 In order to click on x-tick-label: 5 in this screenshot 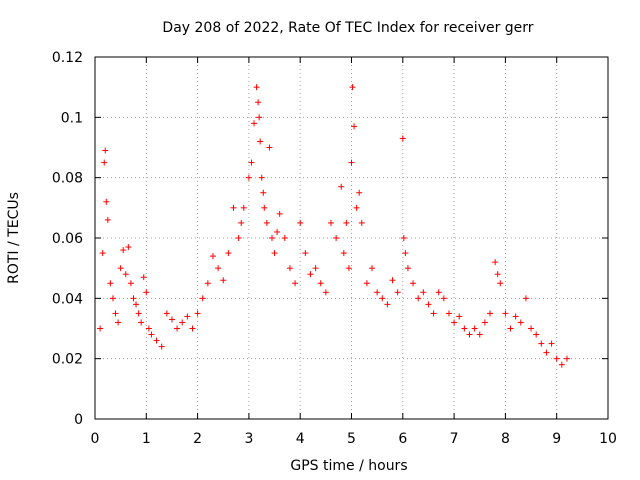, I will do `click(351, 439)`.